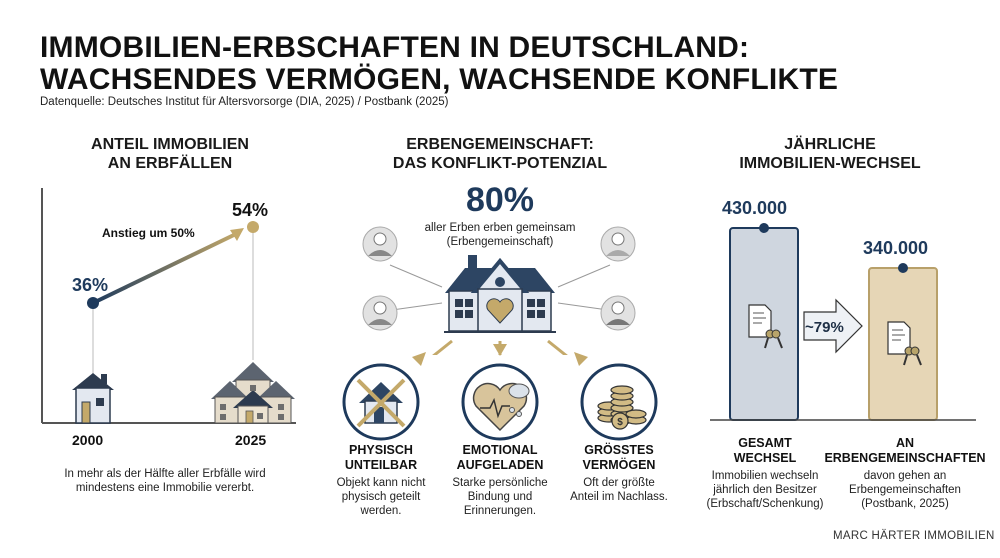 This screenshot has height=558, width=1000. What do you see at coordinates (500, 242) in the screenshot?
I see `heirs-caption-line2: (Erbengemeinschaft)` at bounding box center [500, 242].